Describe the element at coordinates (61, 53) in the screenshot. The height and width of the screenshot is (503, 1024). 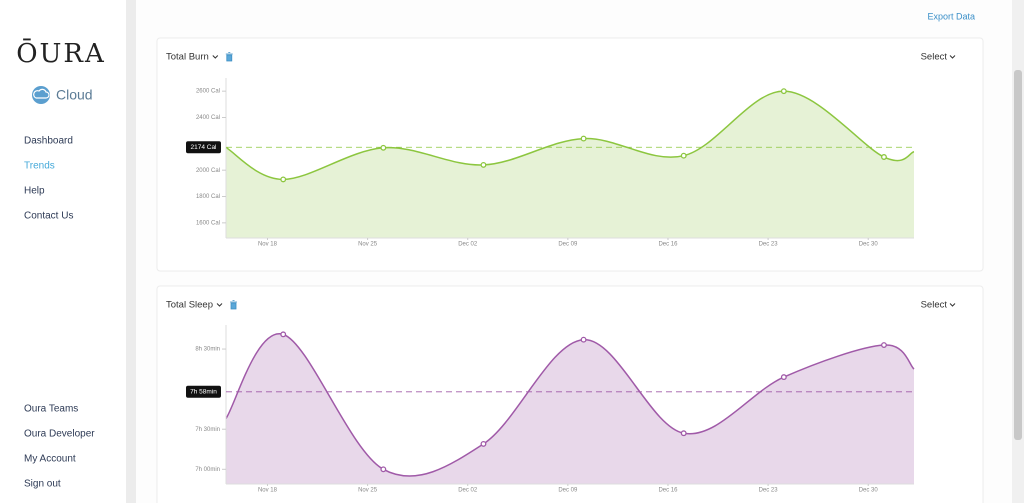
I see `logo: ŌURA` at that location.